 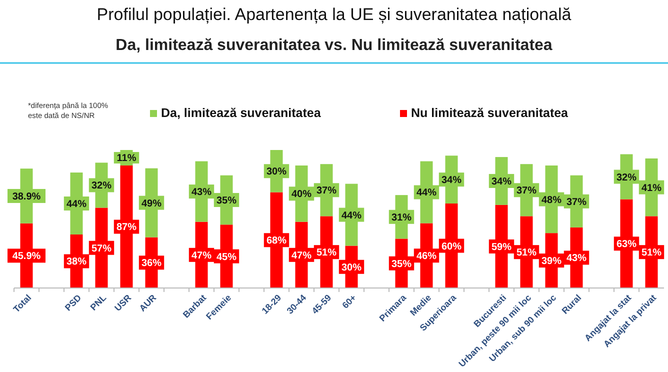 What do you see at coordinates (651, 188) in the screenshot?
I see `data-label: 41%` at bounding box center [651, 188].